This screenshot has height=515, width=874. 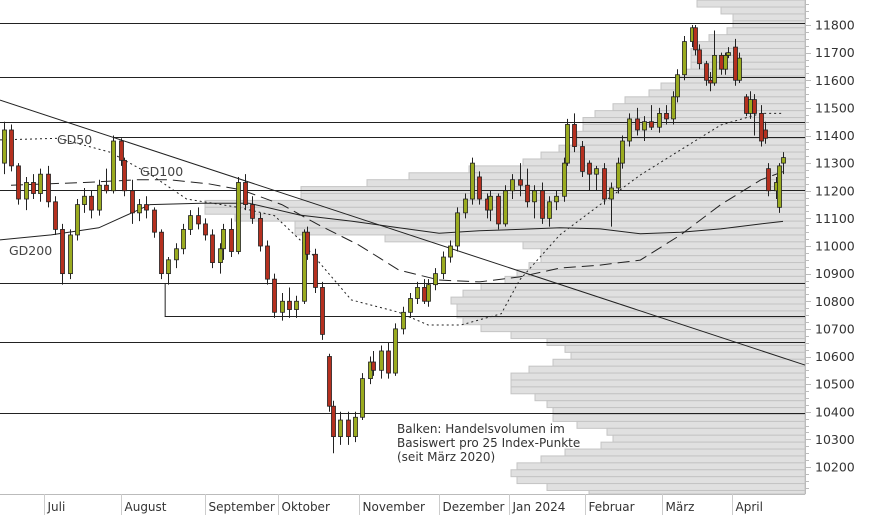 What do you see at coordinates (242, 507) in the screenshot?
I see `x-tick-label: September` at bounding box center [242, 507].